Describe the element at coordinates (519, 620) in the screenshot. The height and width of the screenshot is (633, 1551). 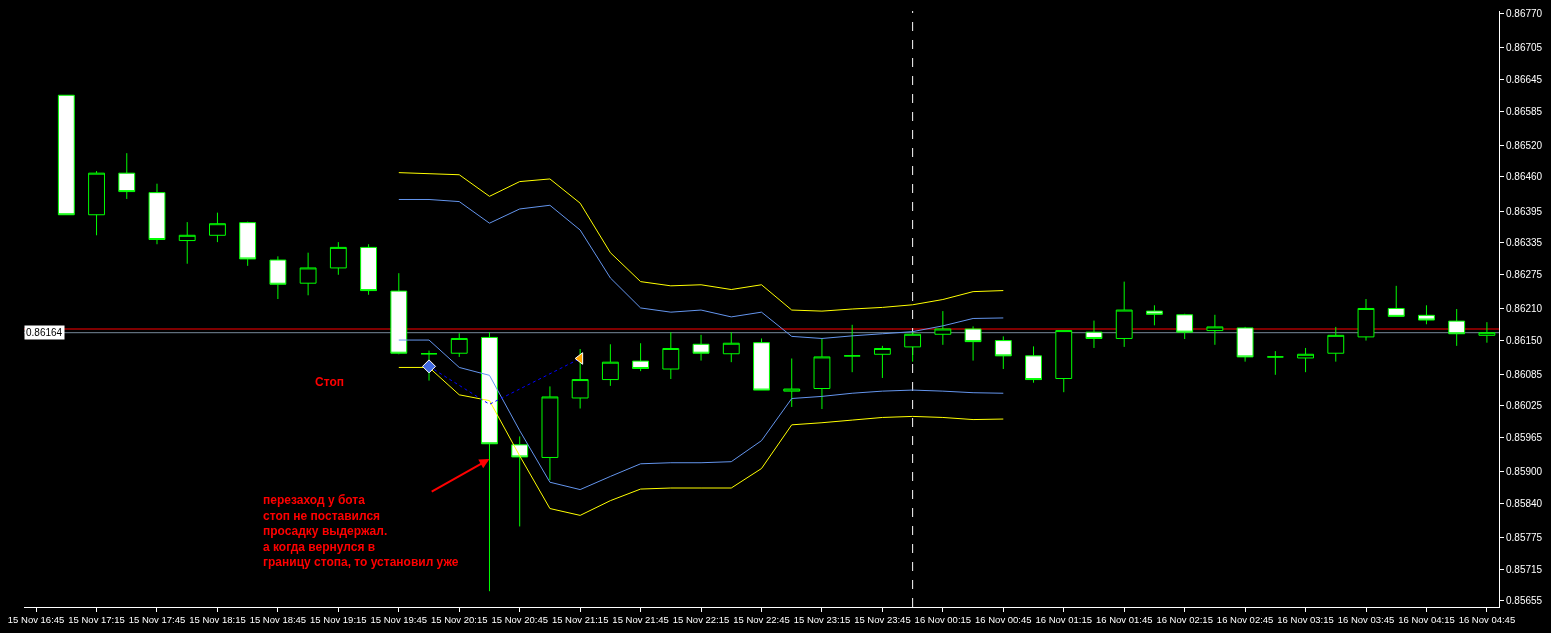
I see `x-tick-label: 15 Nov 20:45` at that location.